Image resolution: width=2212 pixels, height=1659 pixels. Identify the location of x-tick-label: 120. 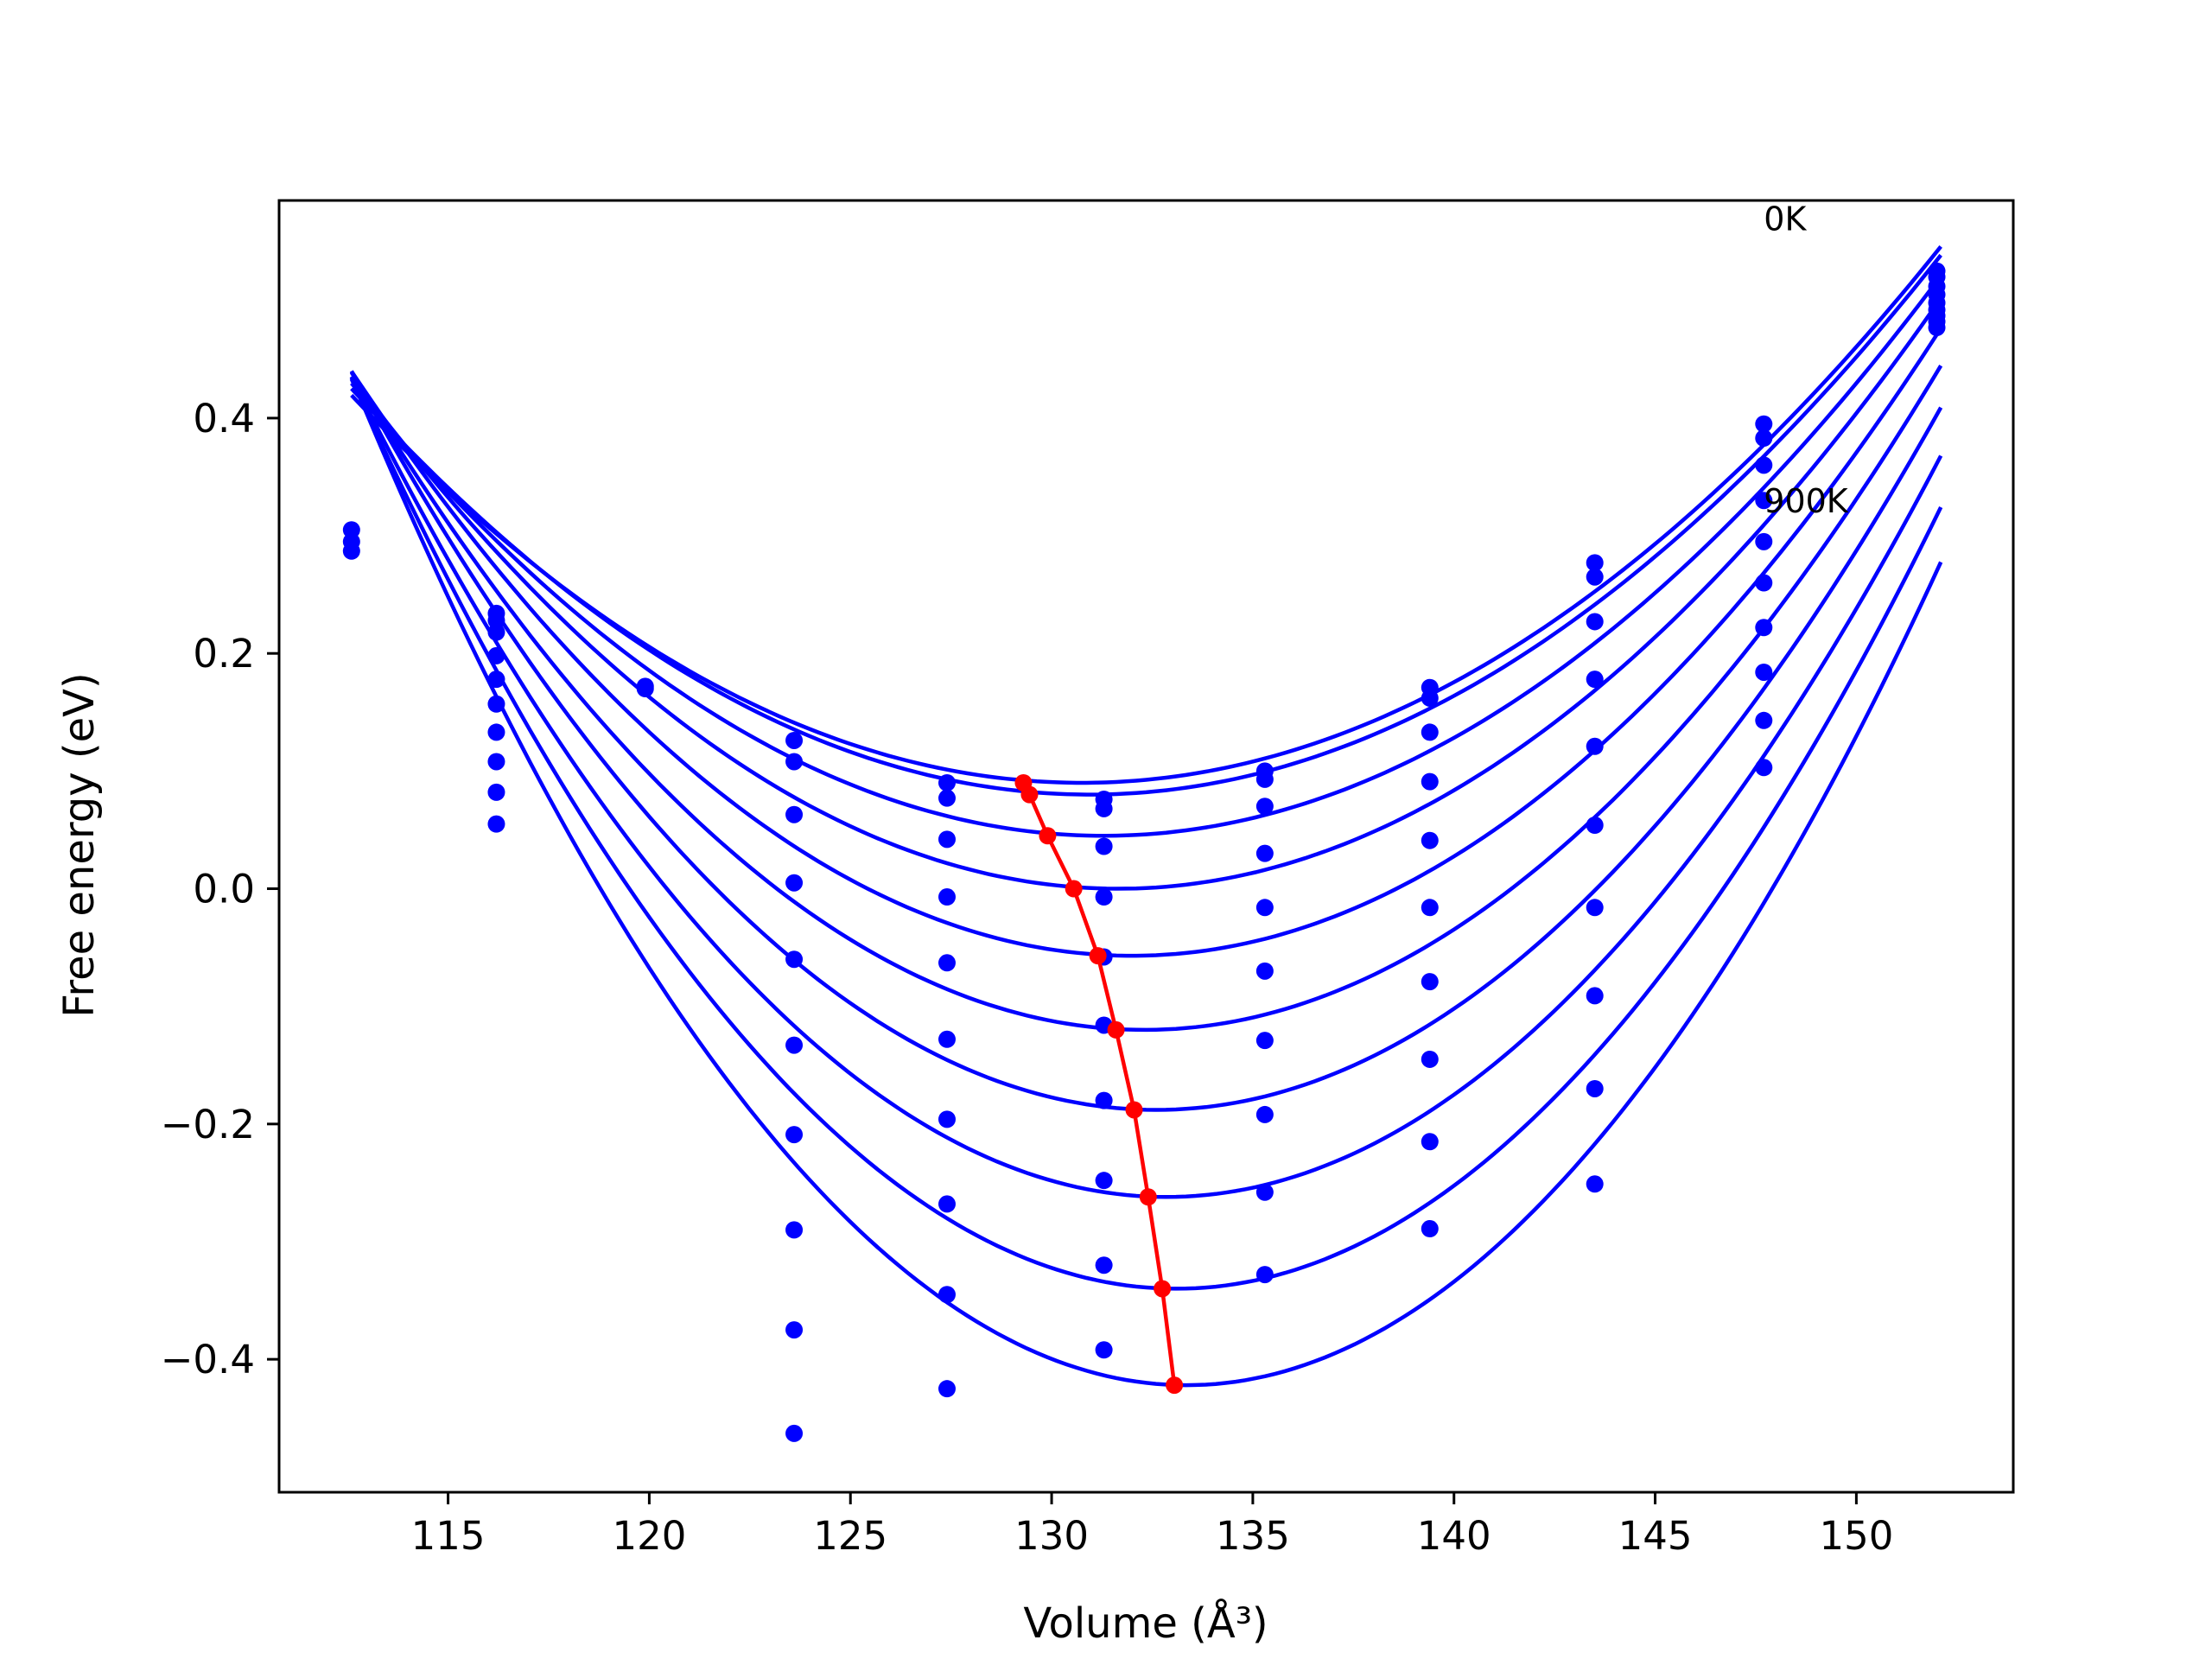
(649, 1536).